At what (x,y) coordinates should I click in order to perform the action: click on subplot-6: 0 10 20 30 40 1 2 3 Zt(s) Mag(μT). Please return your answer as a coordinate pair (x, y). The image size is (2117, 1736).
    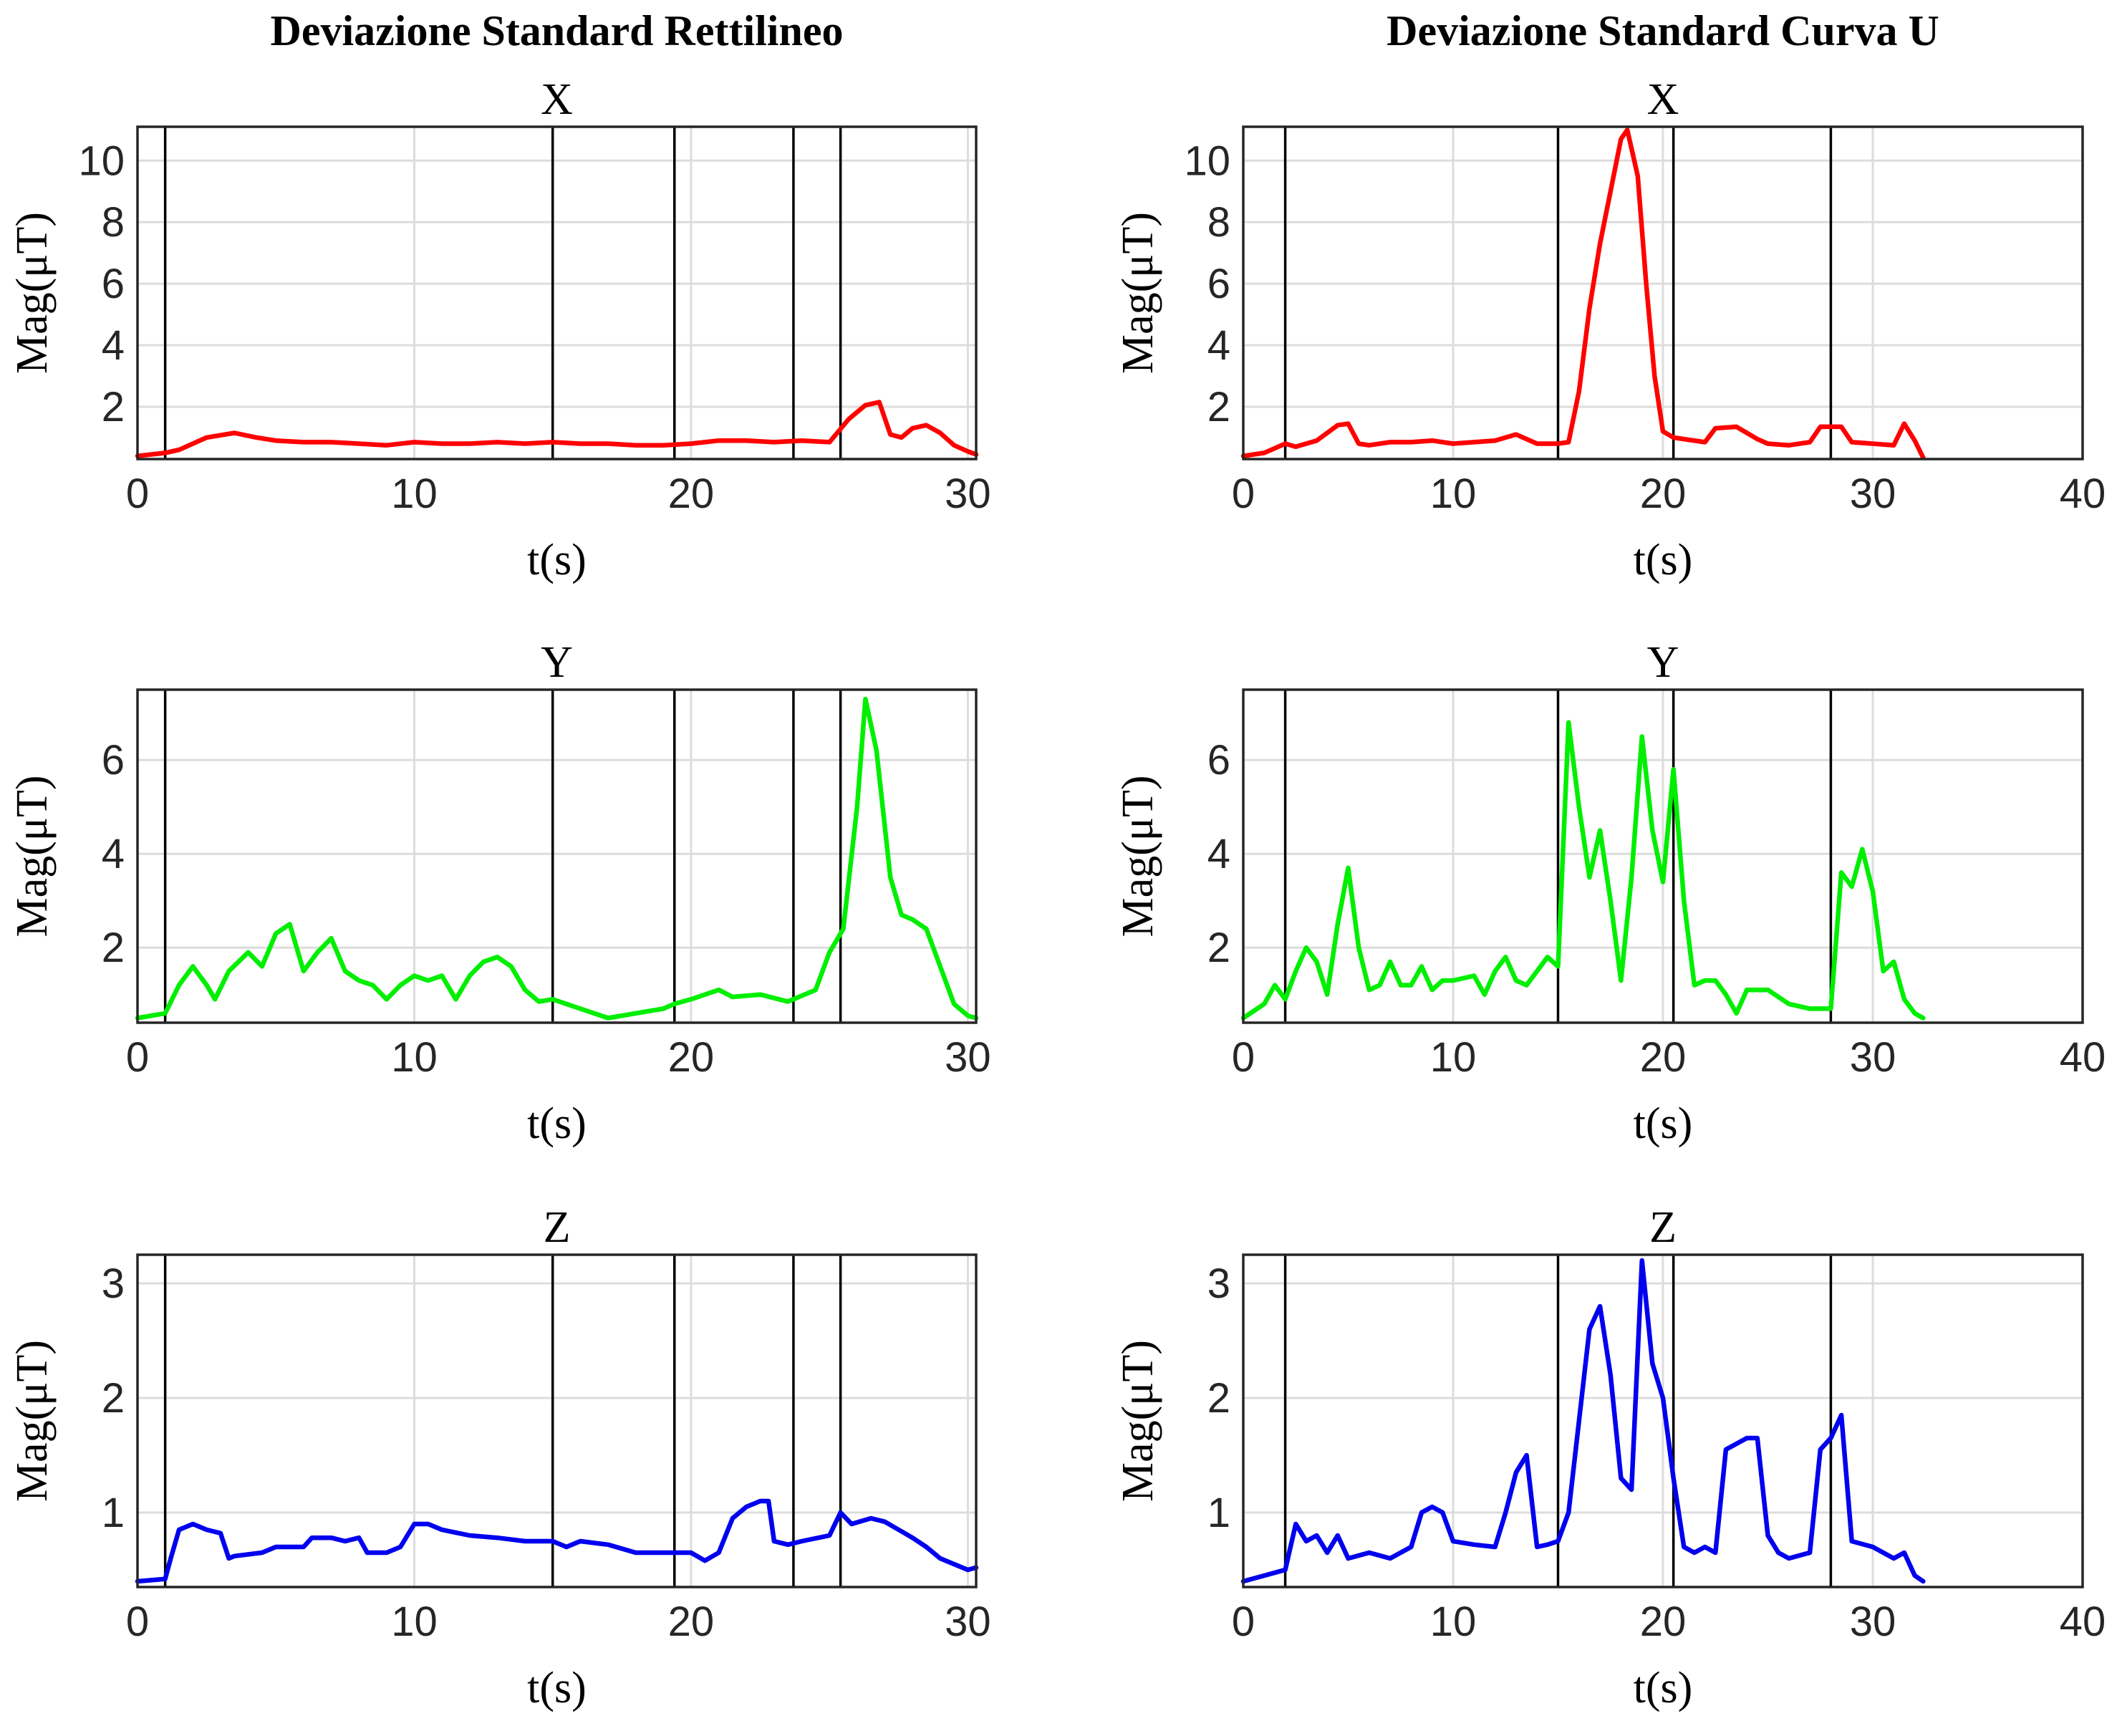
    Looking at the image, I should click on (1610, 1457).